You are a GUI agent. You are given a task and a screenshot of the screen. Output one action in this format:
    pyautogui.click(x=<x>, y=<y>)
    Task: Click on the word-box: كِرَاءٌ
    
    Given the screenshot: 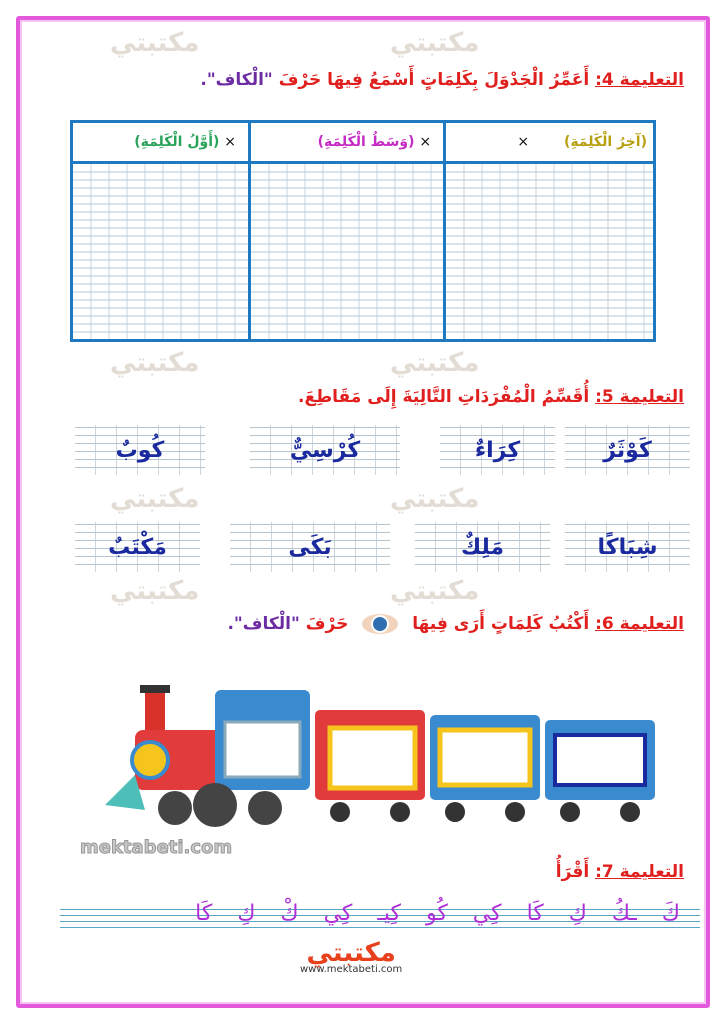 What is the action you would take?
    pyautogui.click(x=497, y=450)
    